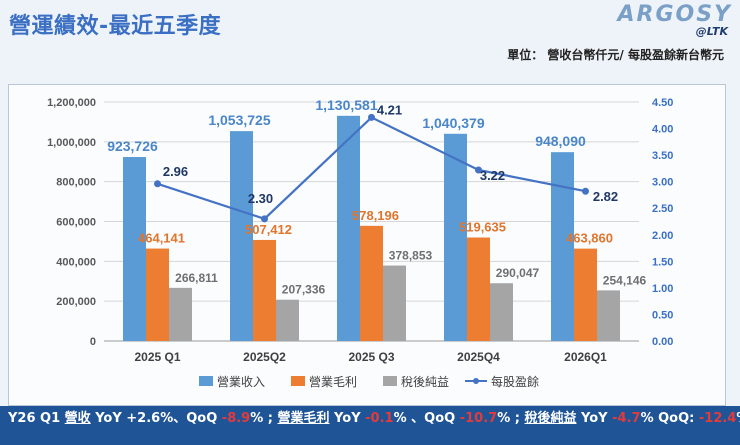 This screenshot has height=445, width=740. I want to click on y2-tick-label: 4.00, so click(662, 130).